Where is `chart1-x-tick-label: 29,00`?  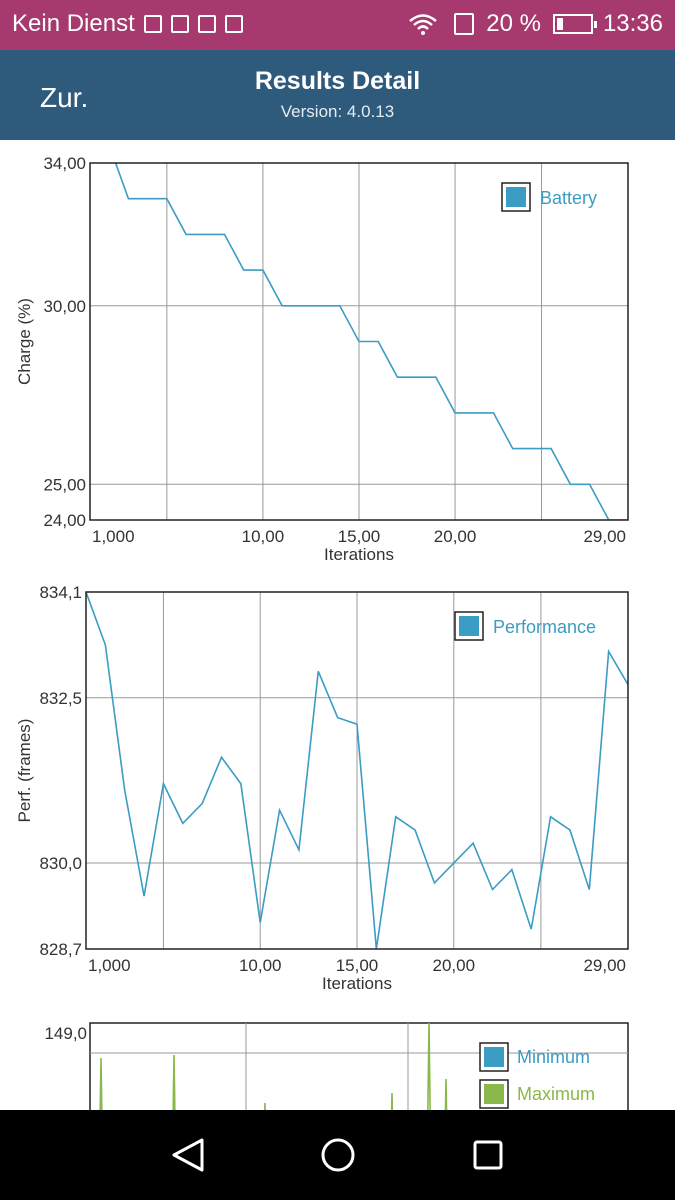 chart1-x-tick-label: 29,00 is located at coordinates (604, 965).